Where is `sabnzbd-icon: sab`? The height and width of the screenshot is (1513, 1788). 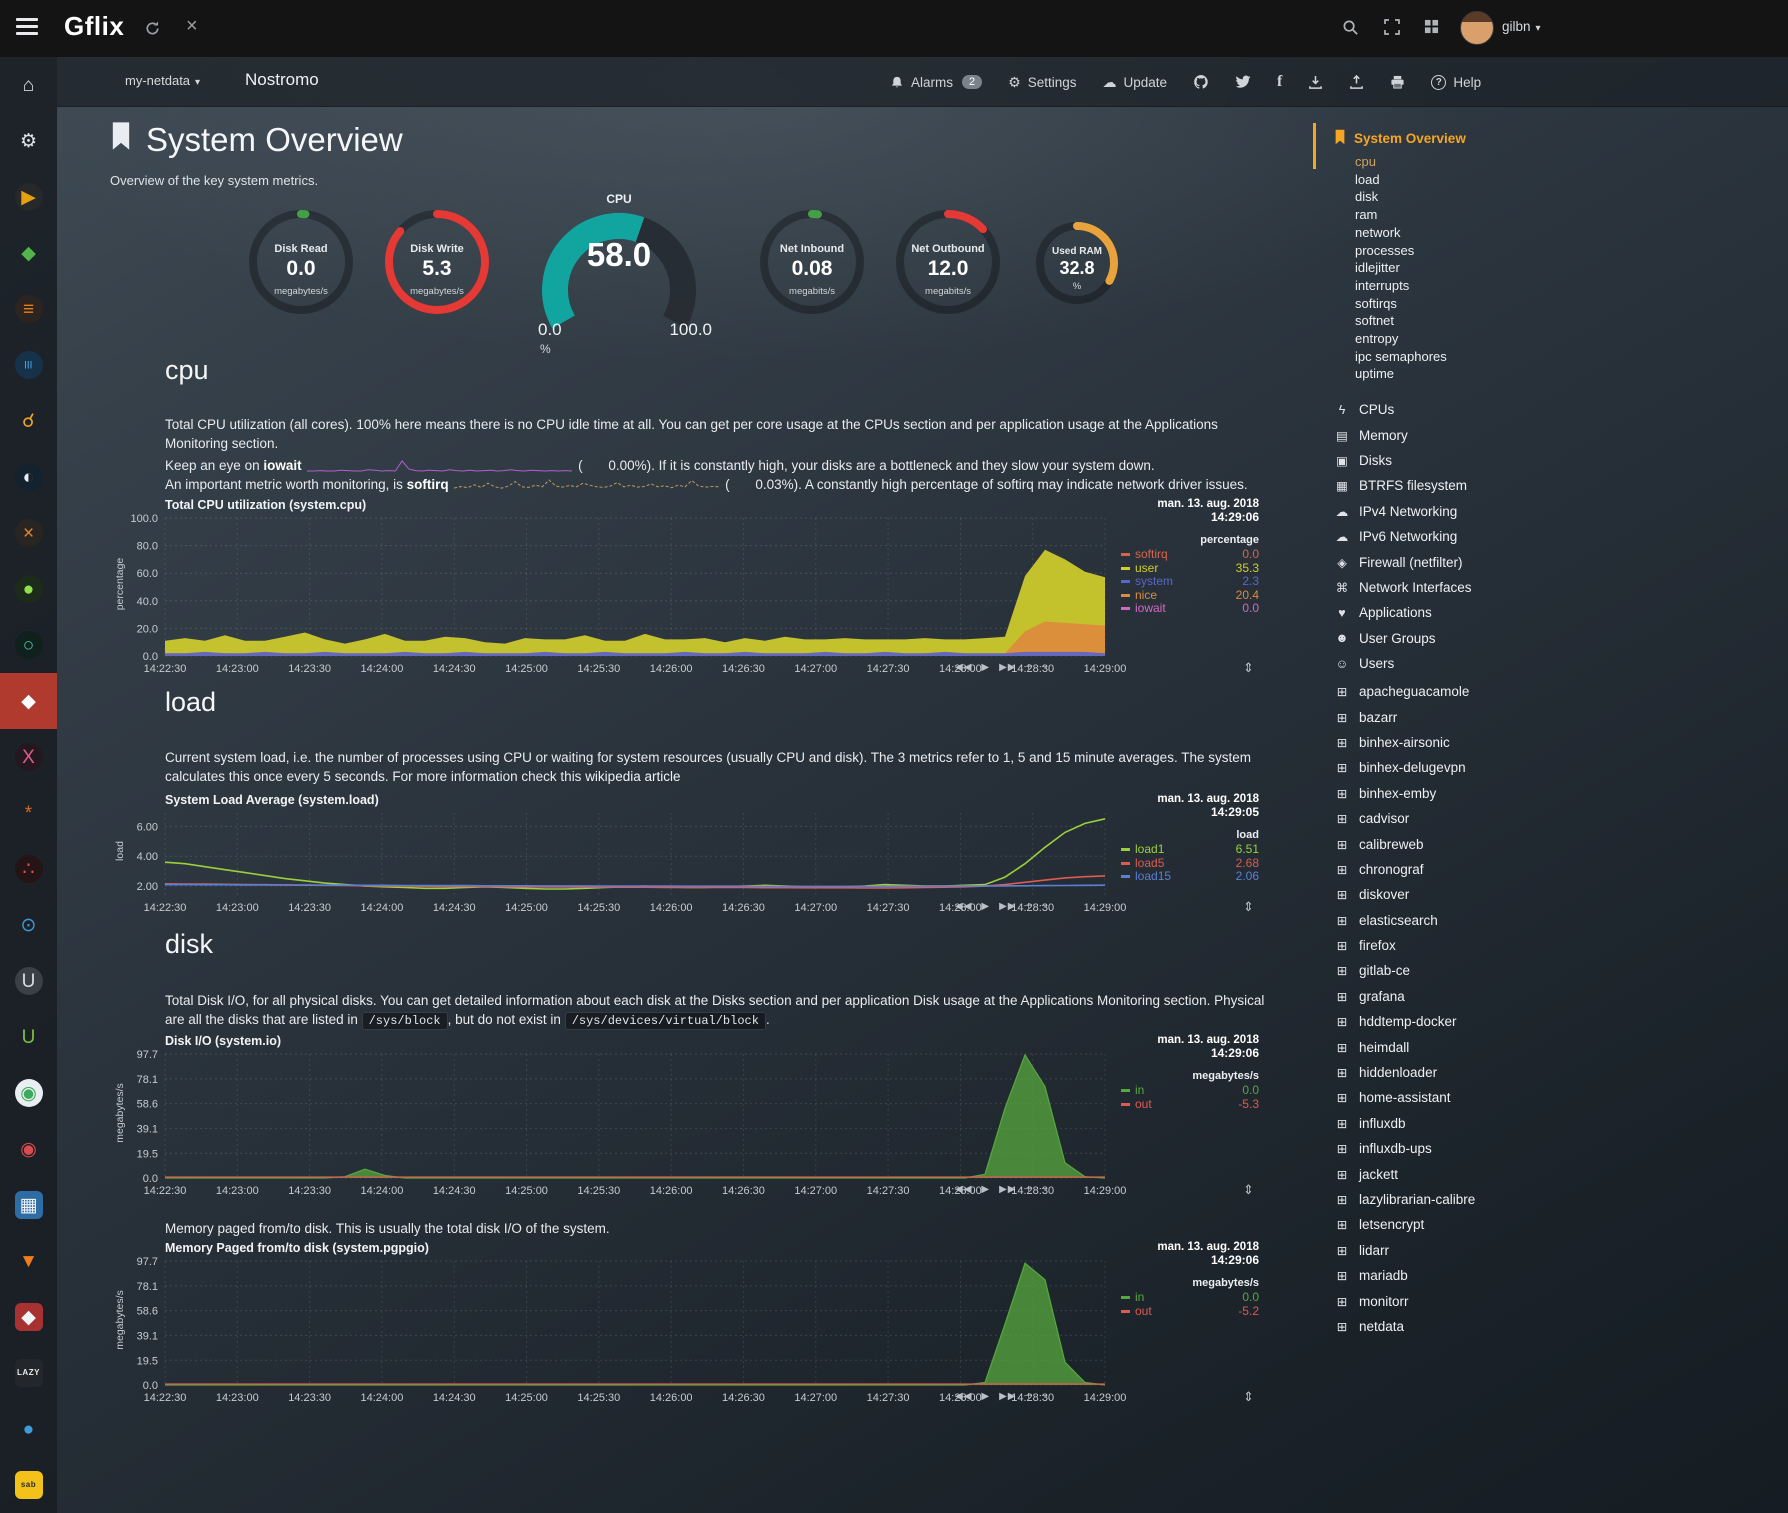
sabnzbd-icon: sab is located at coordinates (28, 1485).